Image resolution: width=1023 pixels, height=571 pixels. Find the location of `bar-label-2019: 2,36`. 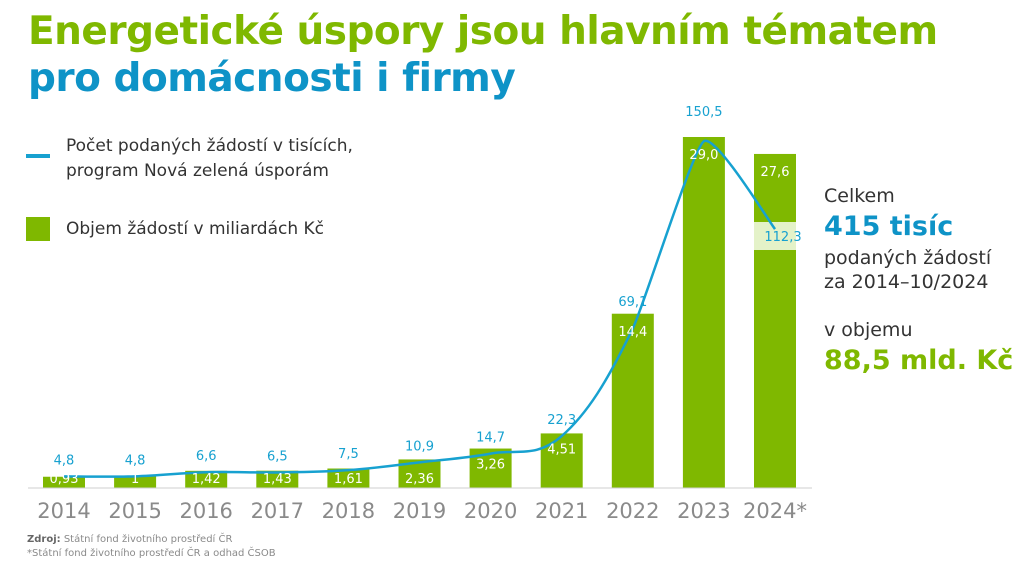

bar-label-2019: 2,36 is located at coordinates (419, 479).